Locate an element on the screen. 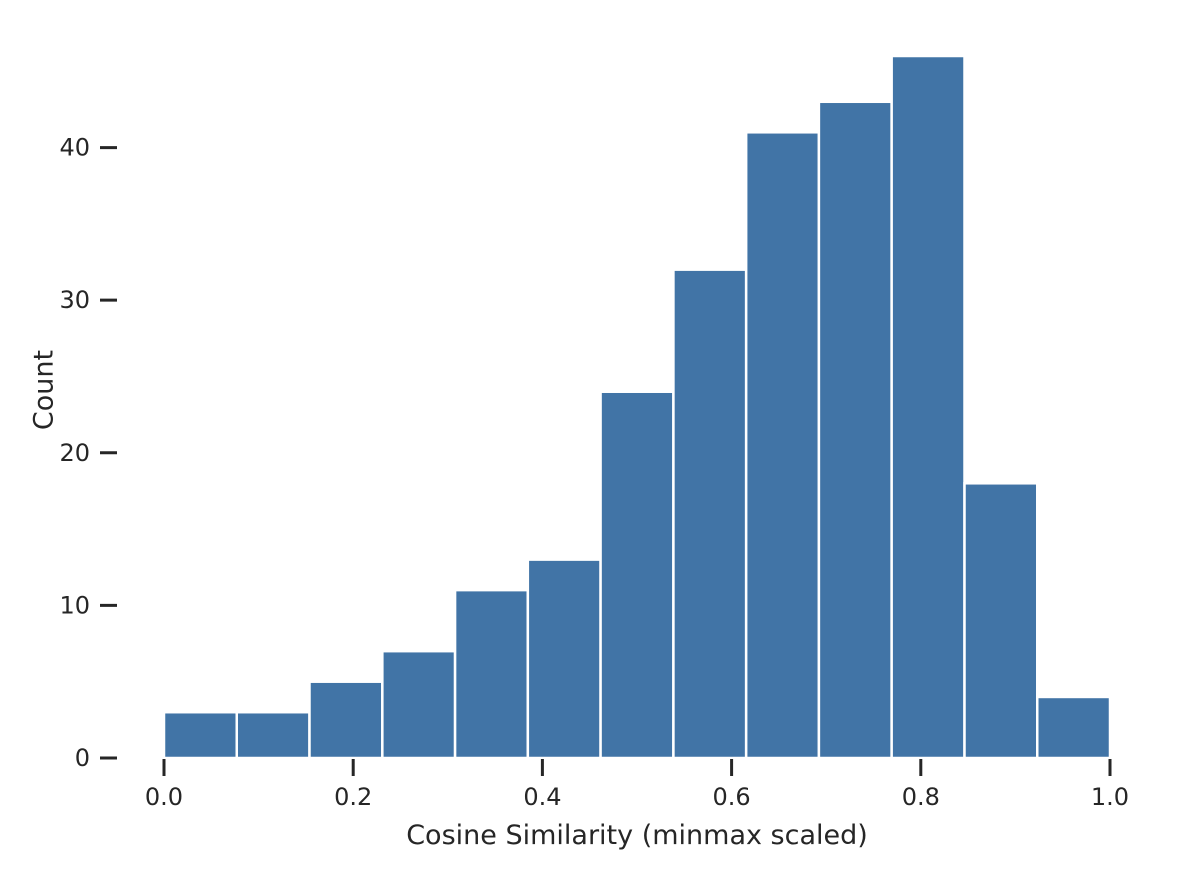  y-tick-label: 0 is located at coordinates (82, 758).